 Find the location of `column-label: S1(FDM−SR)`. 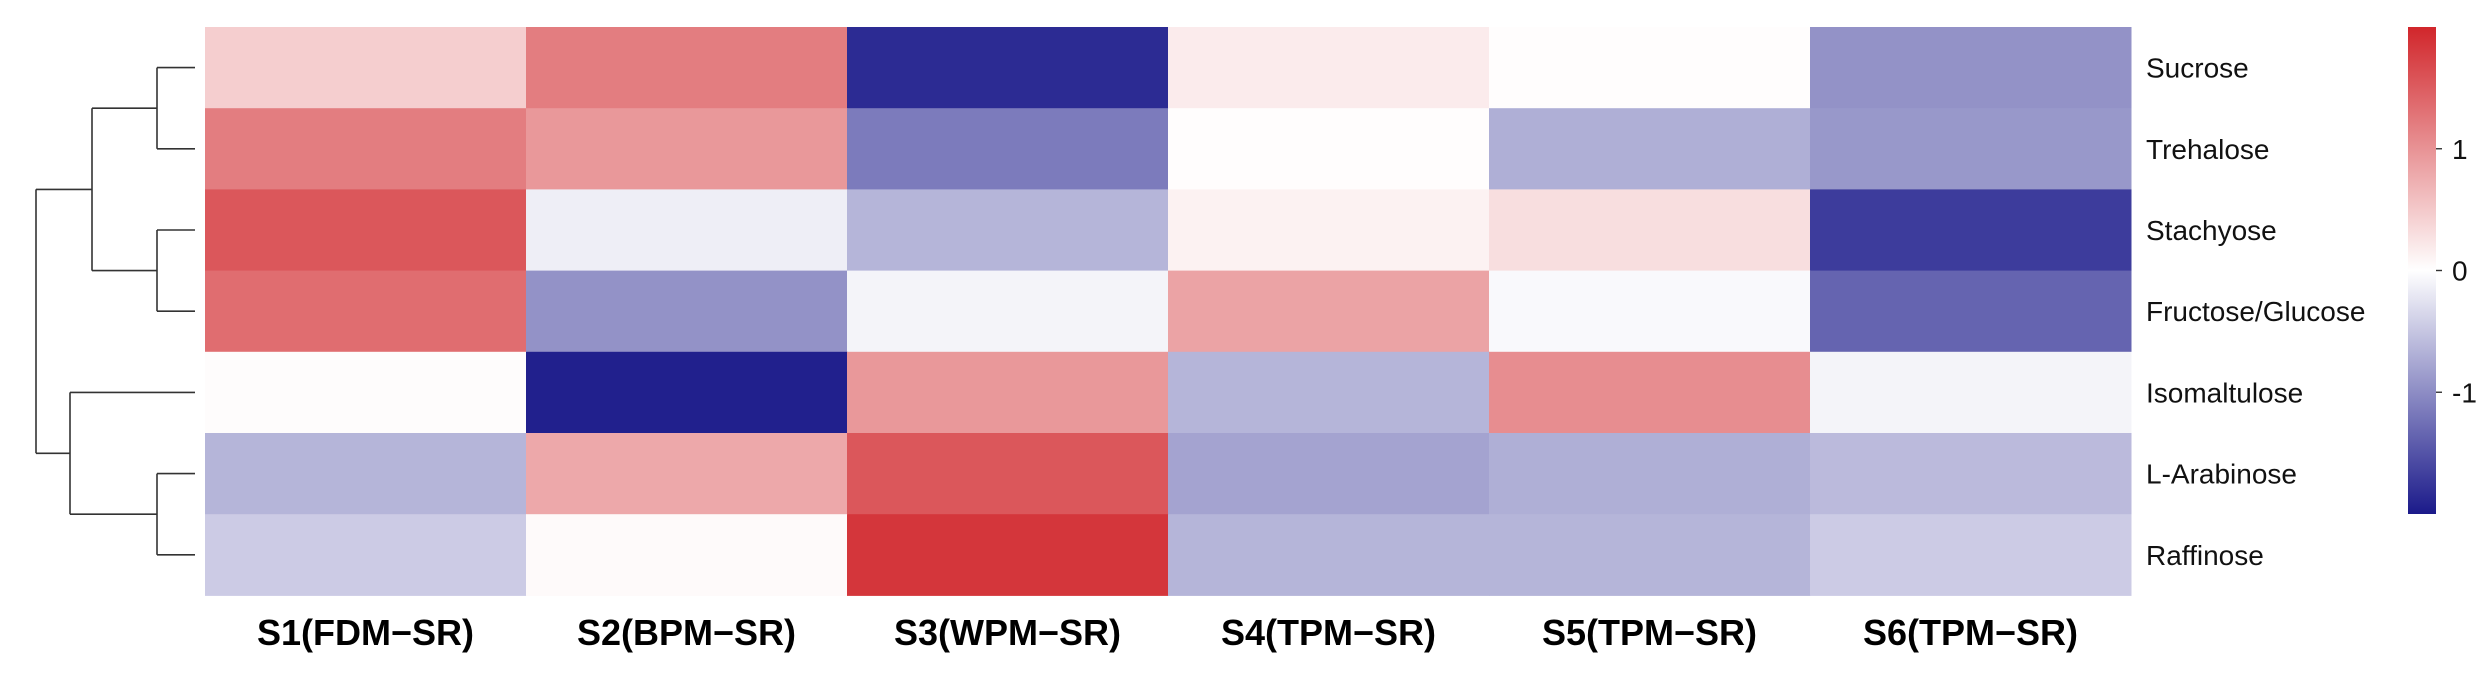

column-label: S1(FDM−SR) is located at coordinates (365, 632).